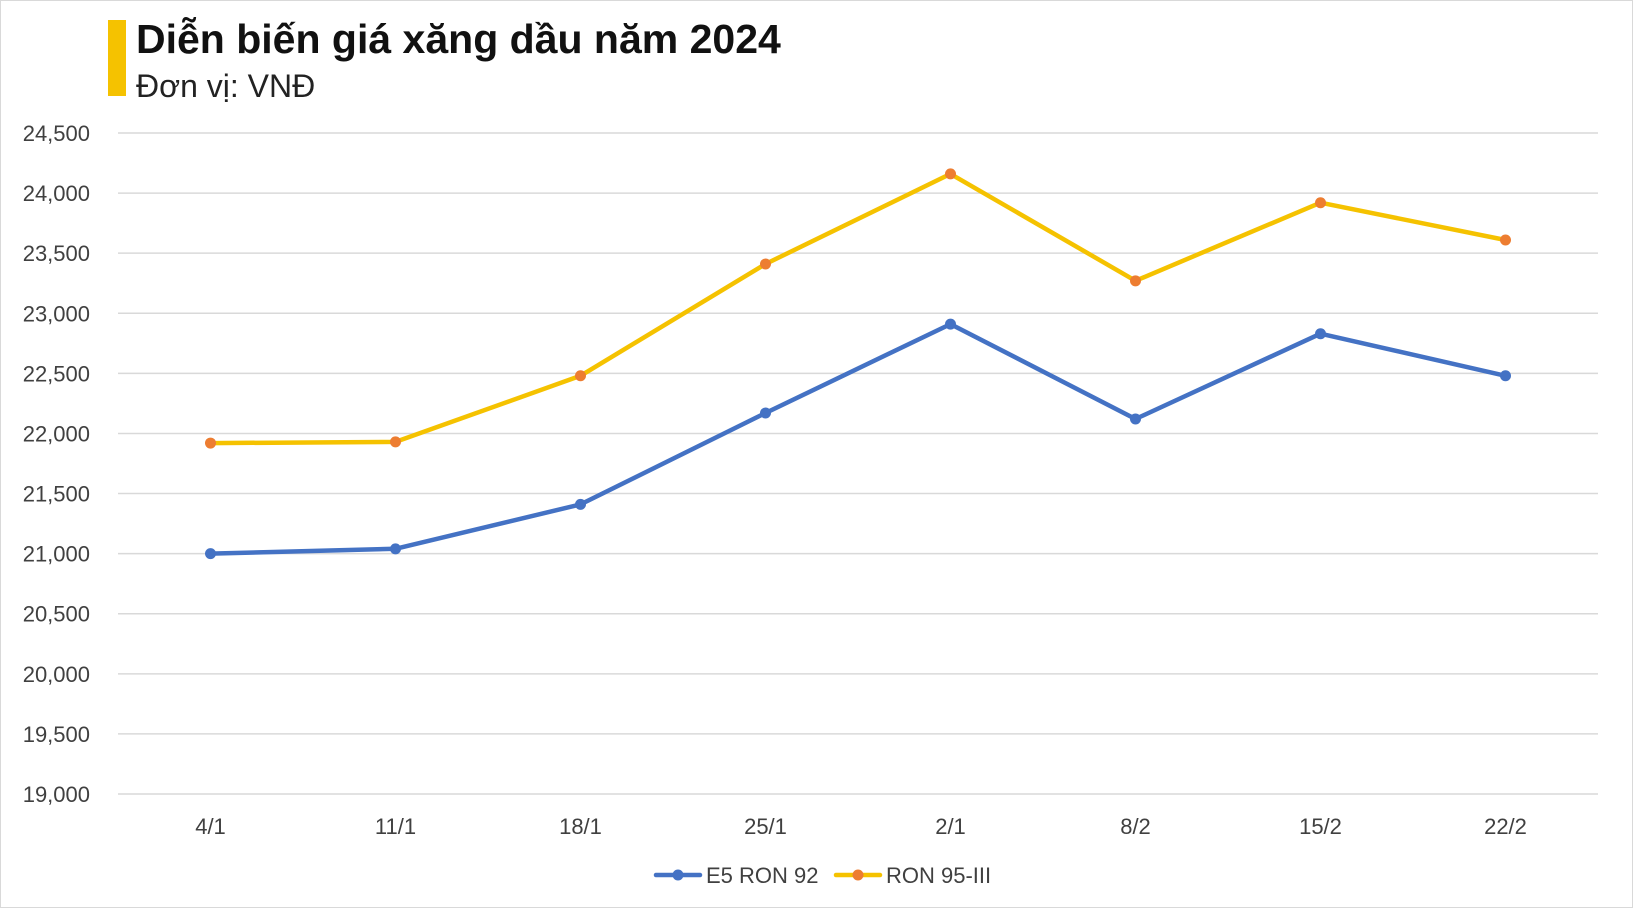 This screenshot has height=910, width=1635. I want to click on x-tick-label: 11/1, so click(395, 826).